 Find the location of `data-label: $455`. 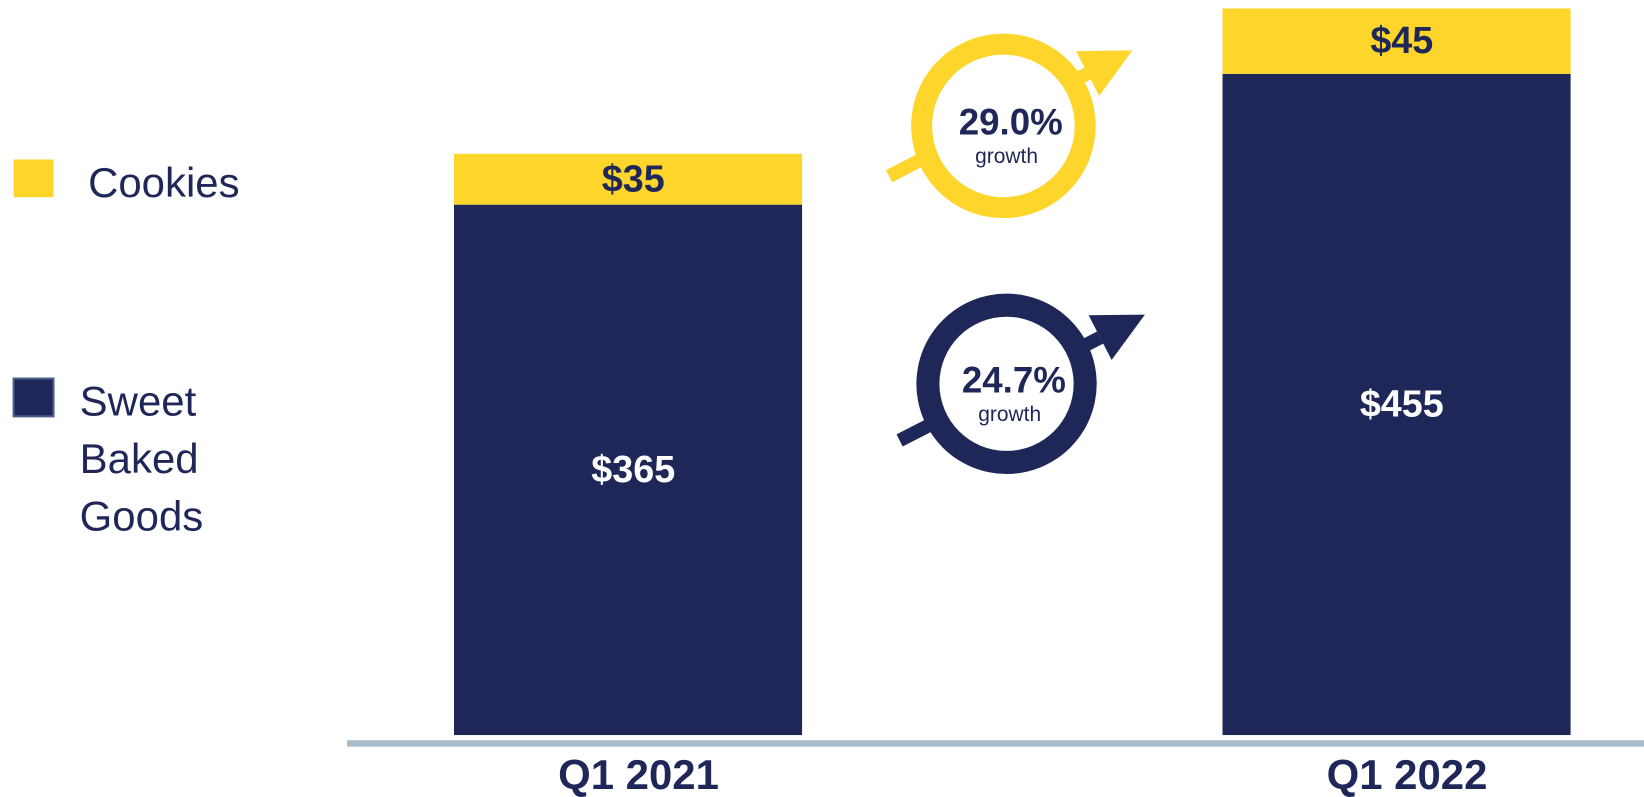

data-label: $455 is located at coordinates (1402, 404).